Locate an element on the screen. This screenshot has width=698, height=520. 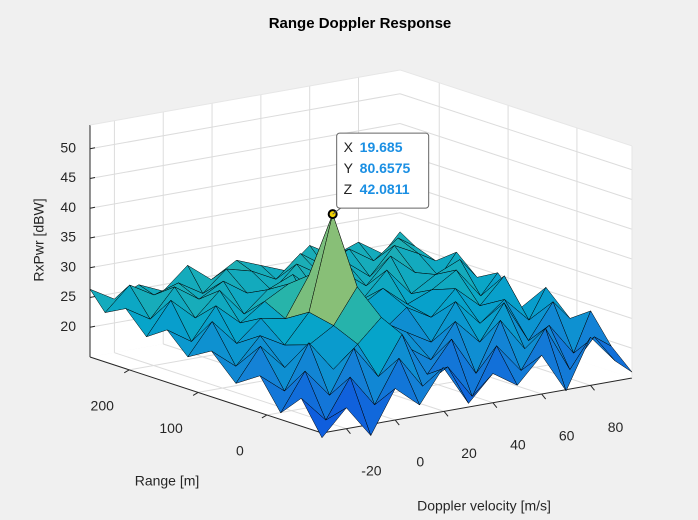
x-tick-label: 20 is located at coordinates (469, 453).